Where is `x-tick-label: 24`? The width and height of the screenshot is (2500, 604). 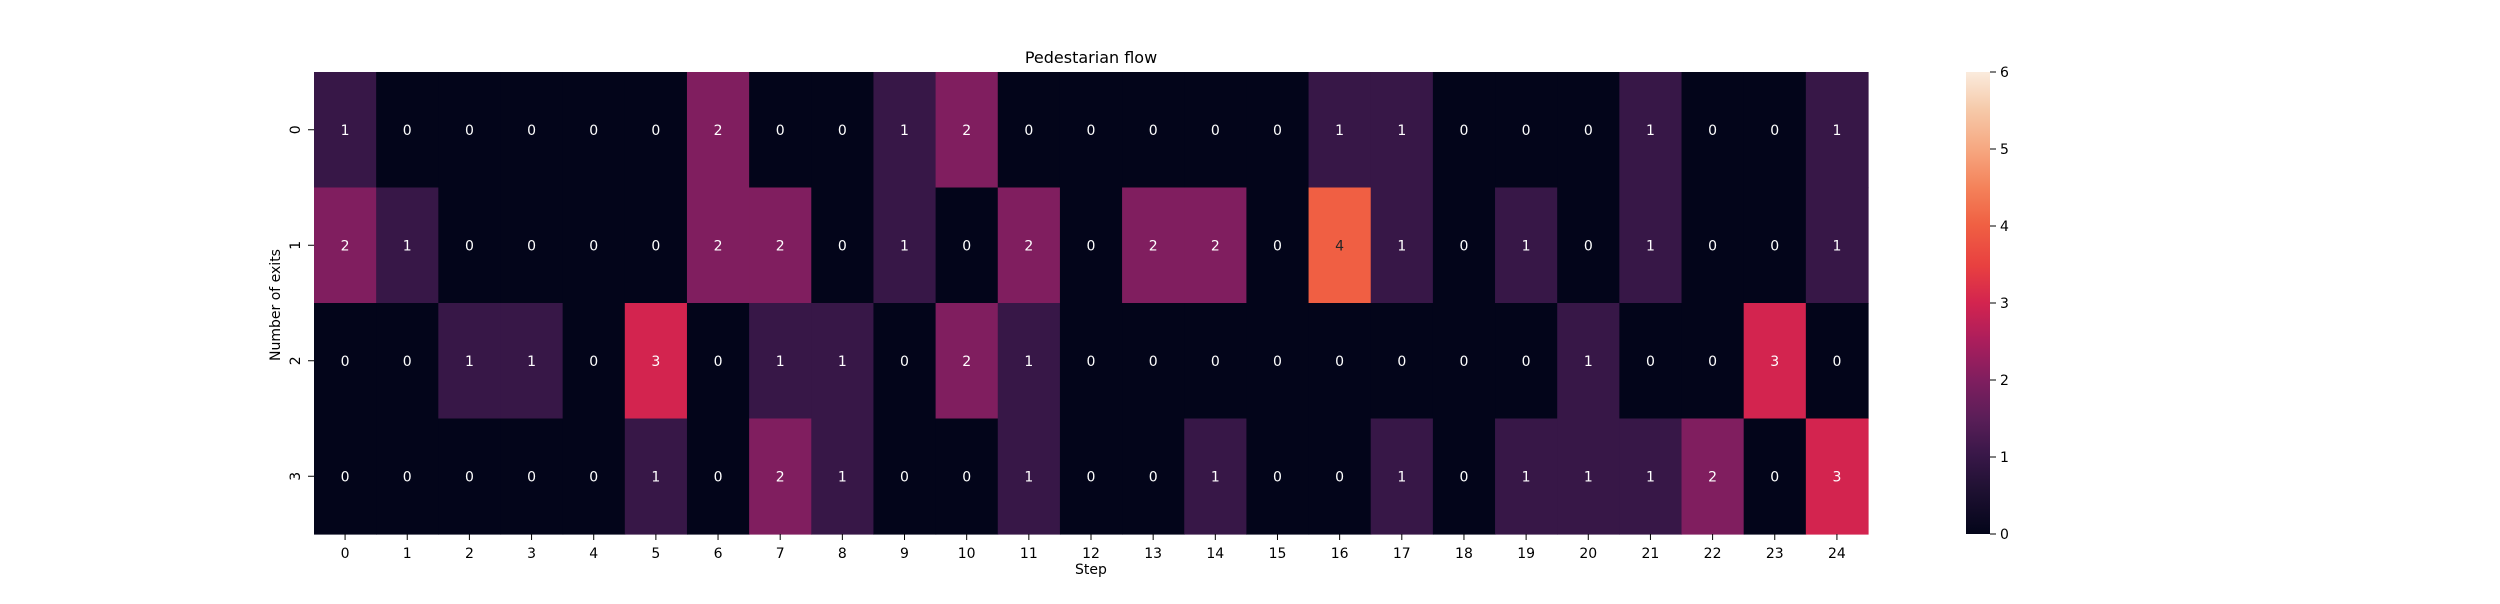 x-tick-label: 24 is located at coordinates (1837, 554).